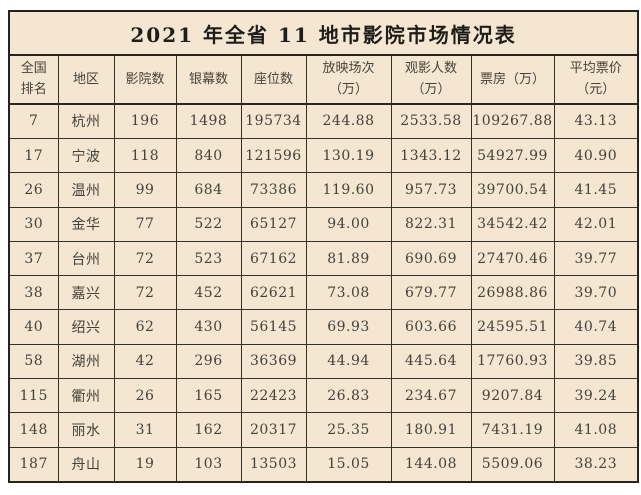 This screenshot has width=641, height=495. Describe the element at coordinates (86, 327) in the screenshot. I see `cell-region: 绍兴` at that location.